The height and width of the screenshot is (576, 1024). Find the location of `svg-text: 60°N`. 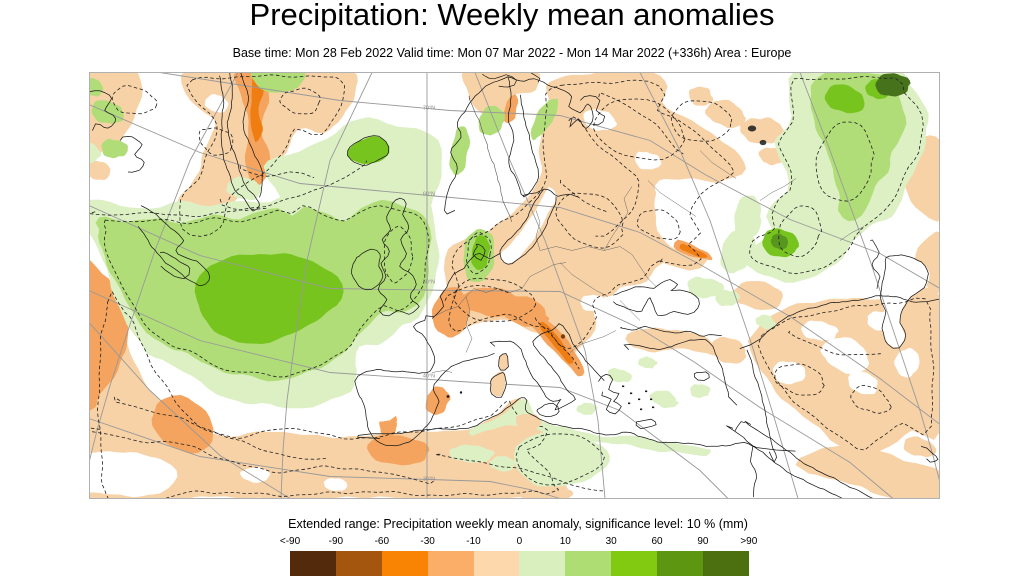

svg-text: 60°N is located at coordinates (429, 194).